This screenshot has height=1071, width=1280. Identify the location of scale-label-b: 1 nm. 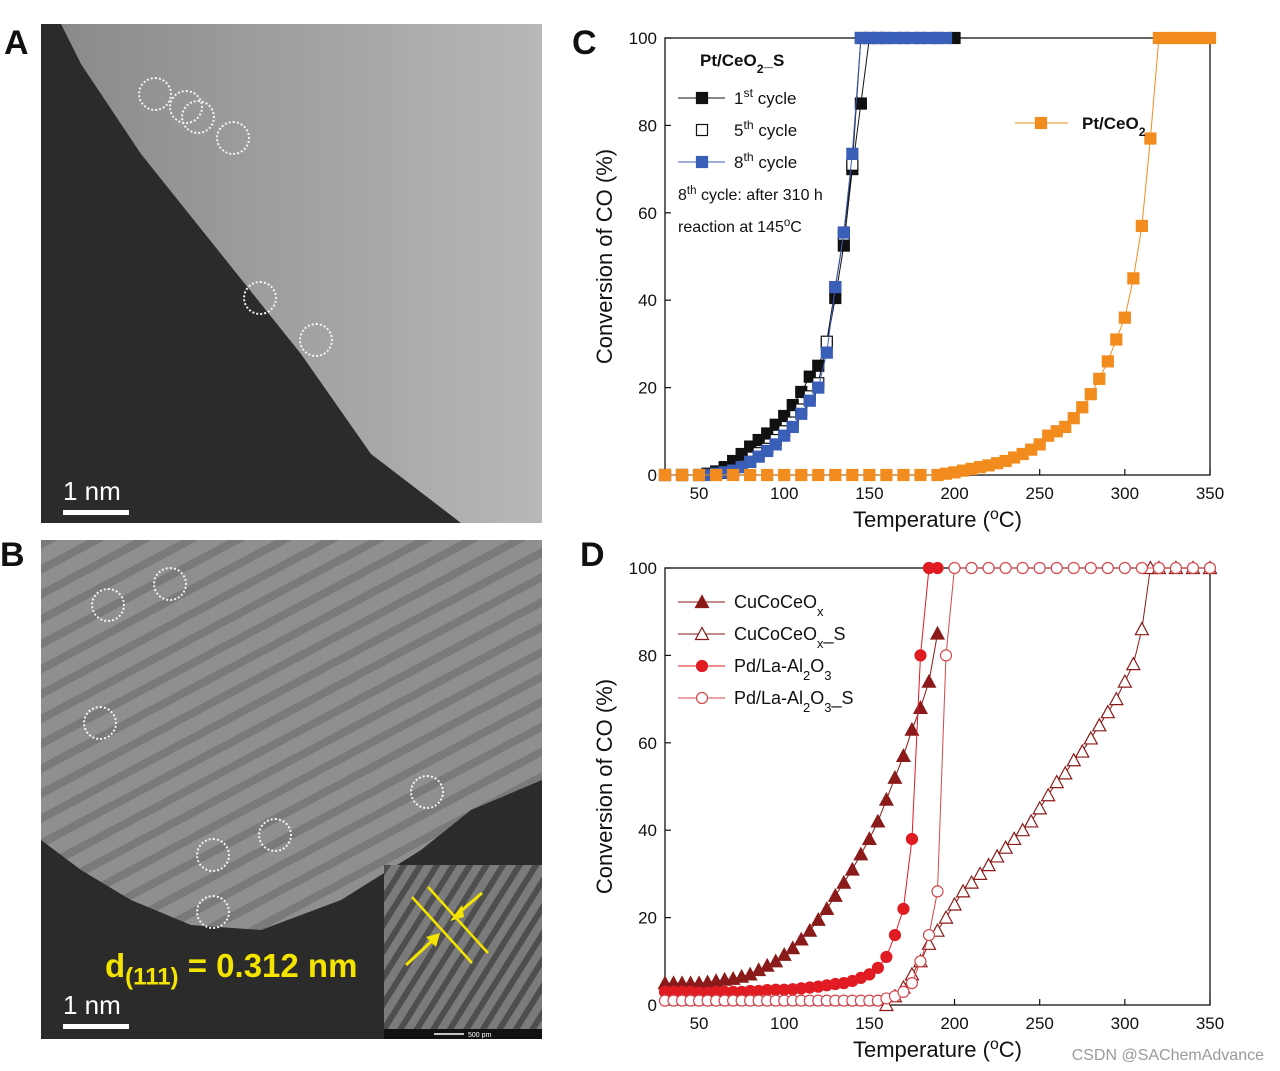
(92, 1005).